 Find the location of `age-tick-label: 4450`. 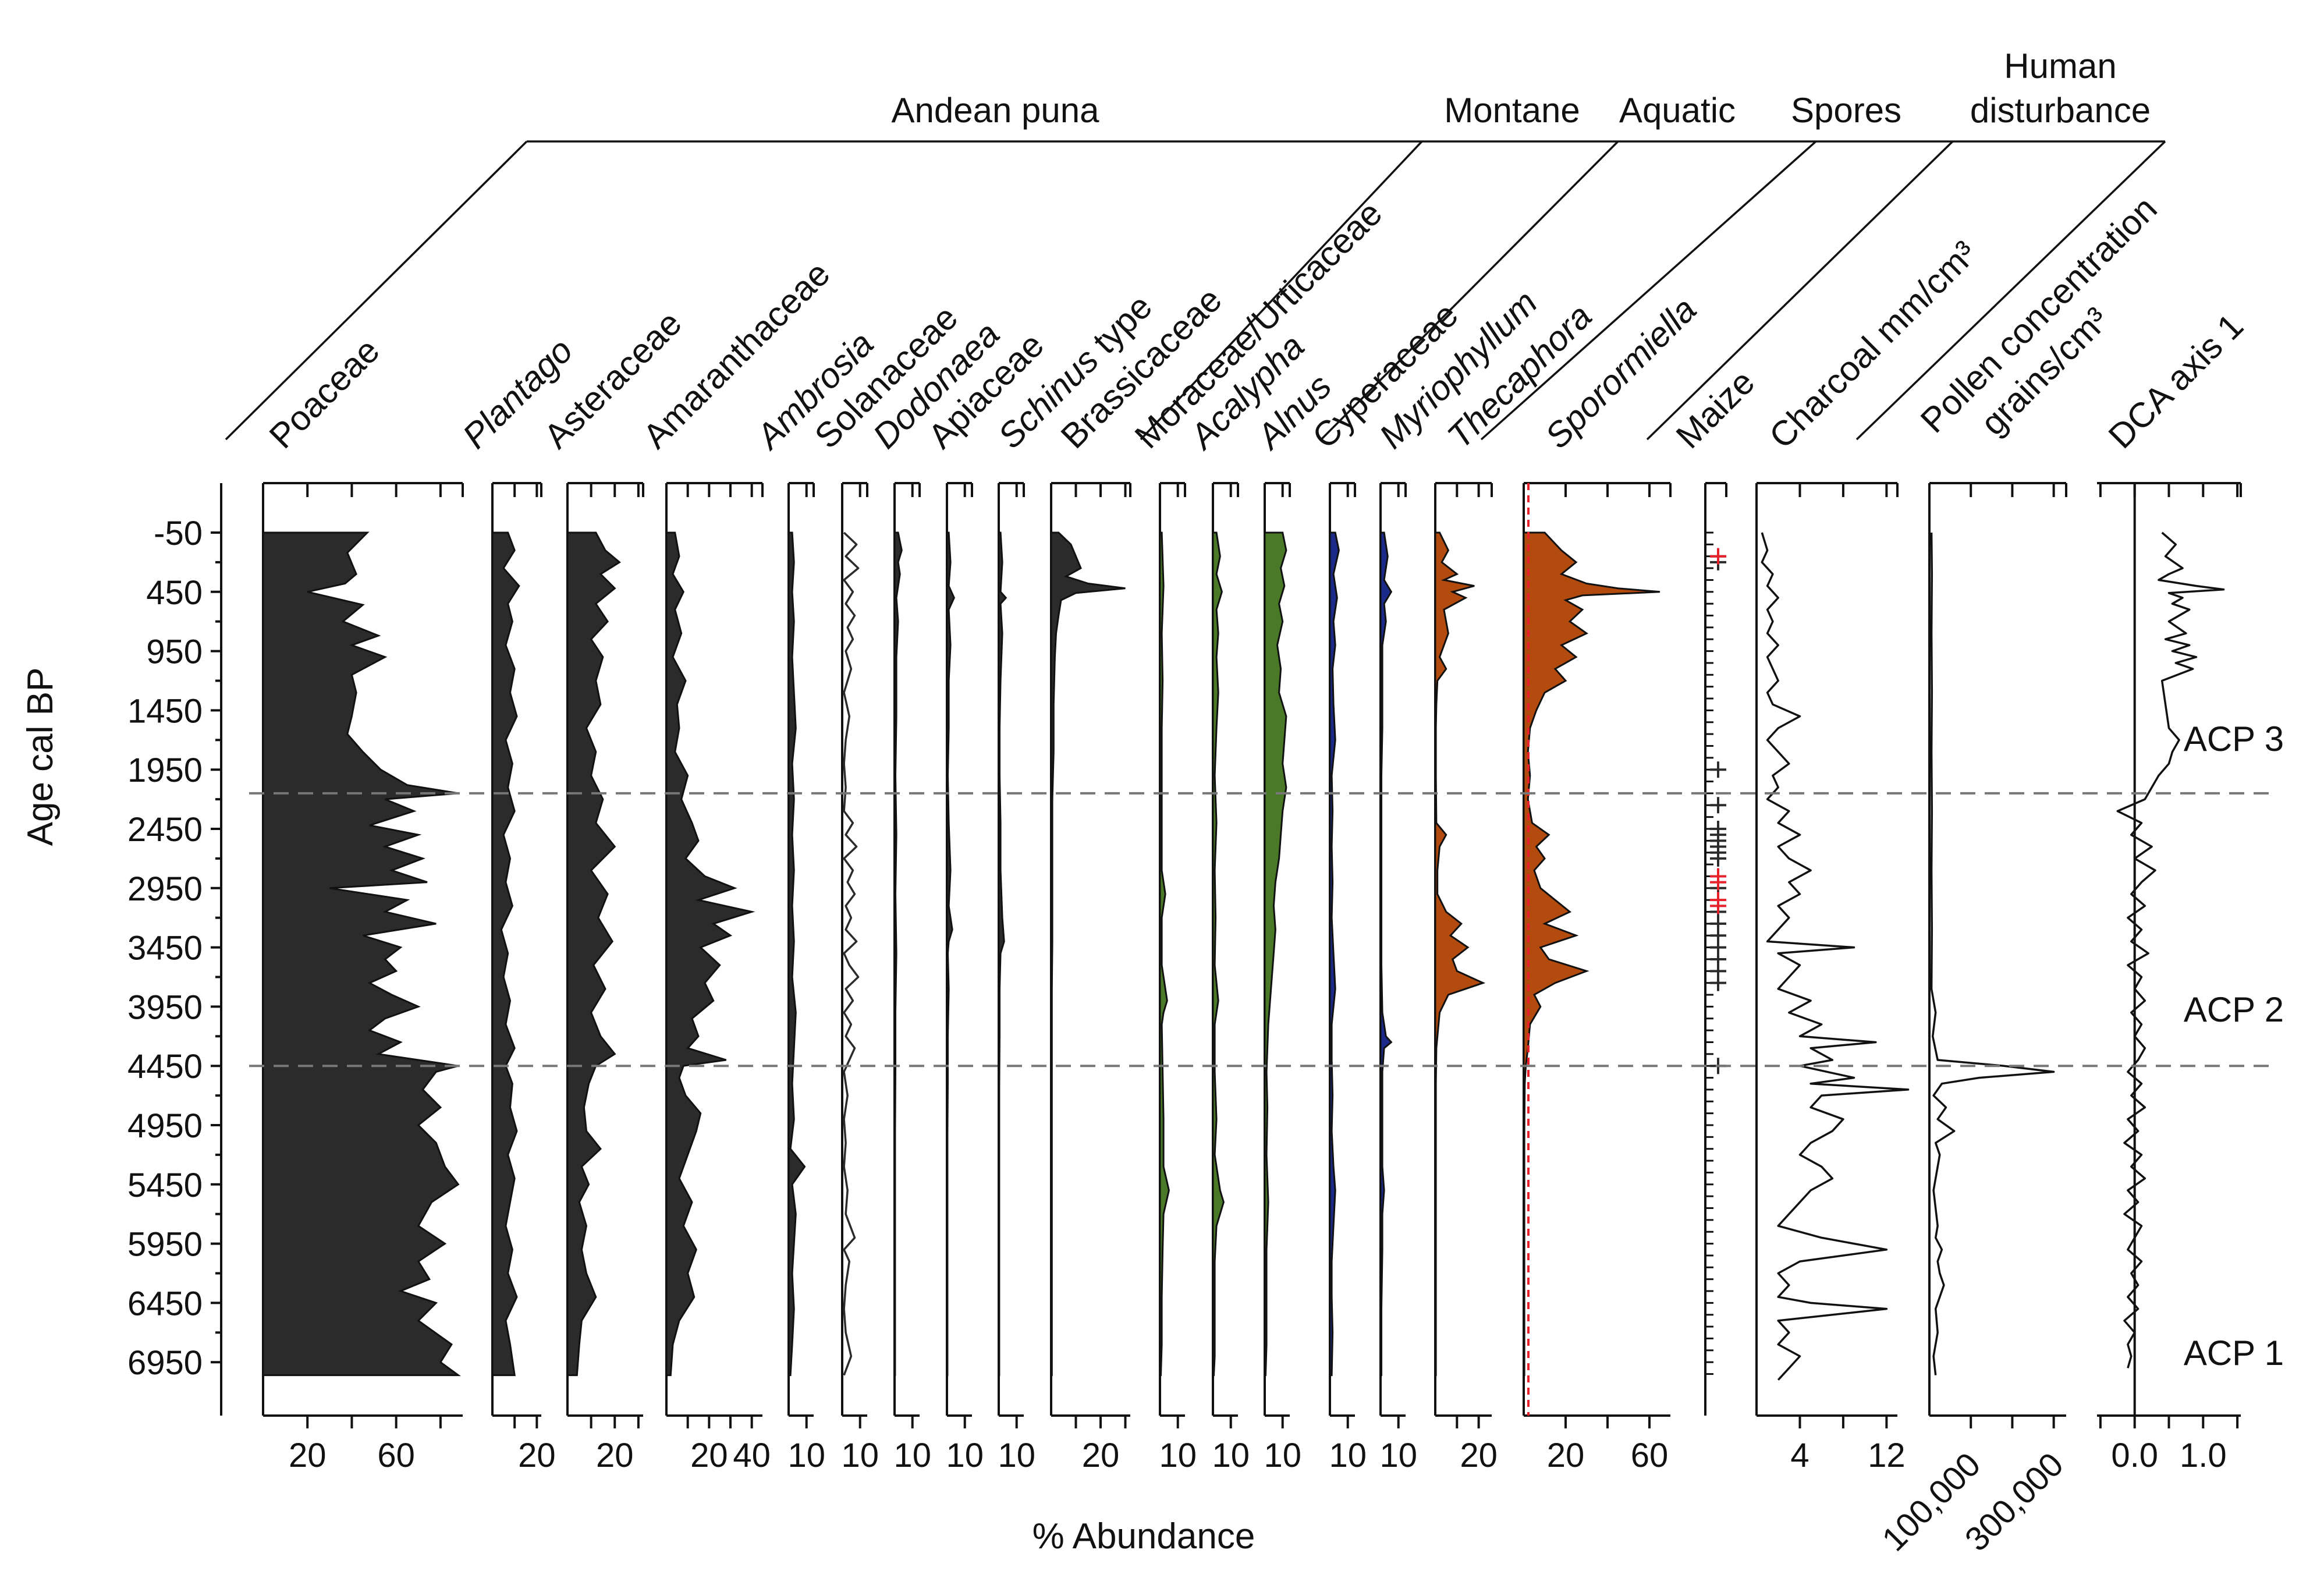

age-tick-label: 4450 is located at coordinates (165, 1067).